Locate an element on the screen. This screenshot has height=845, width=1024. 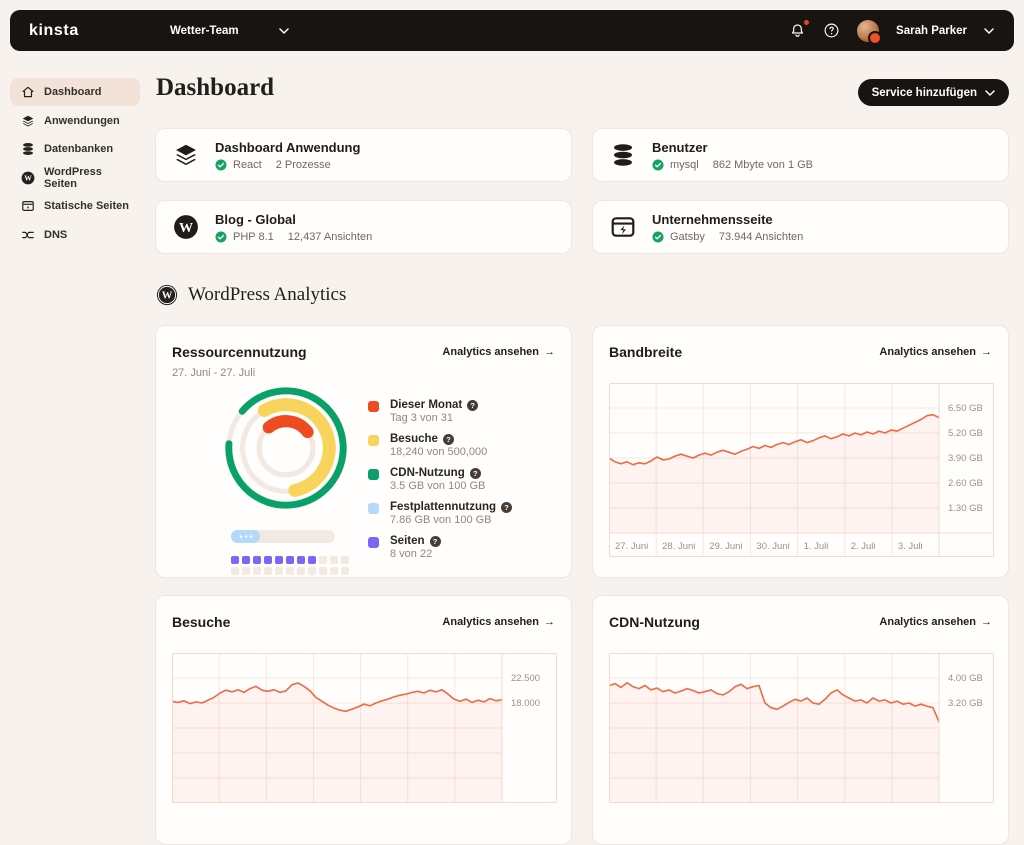
visits-card: Besuche Analytics ansehen → 22.500 18.000 is located at coordinates (363, 720).